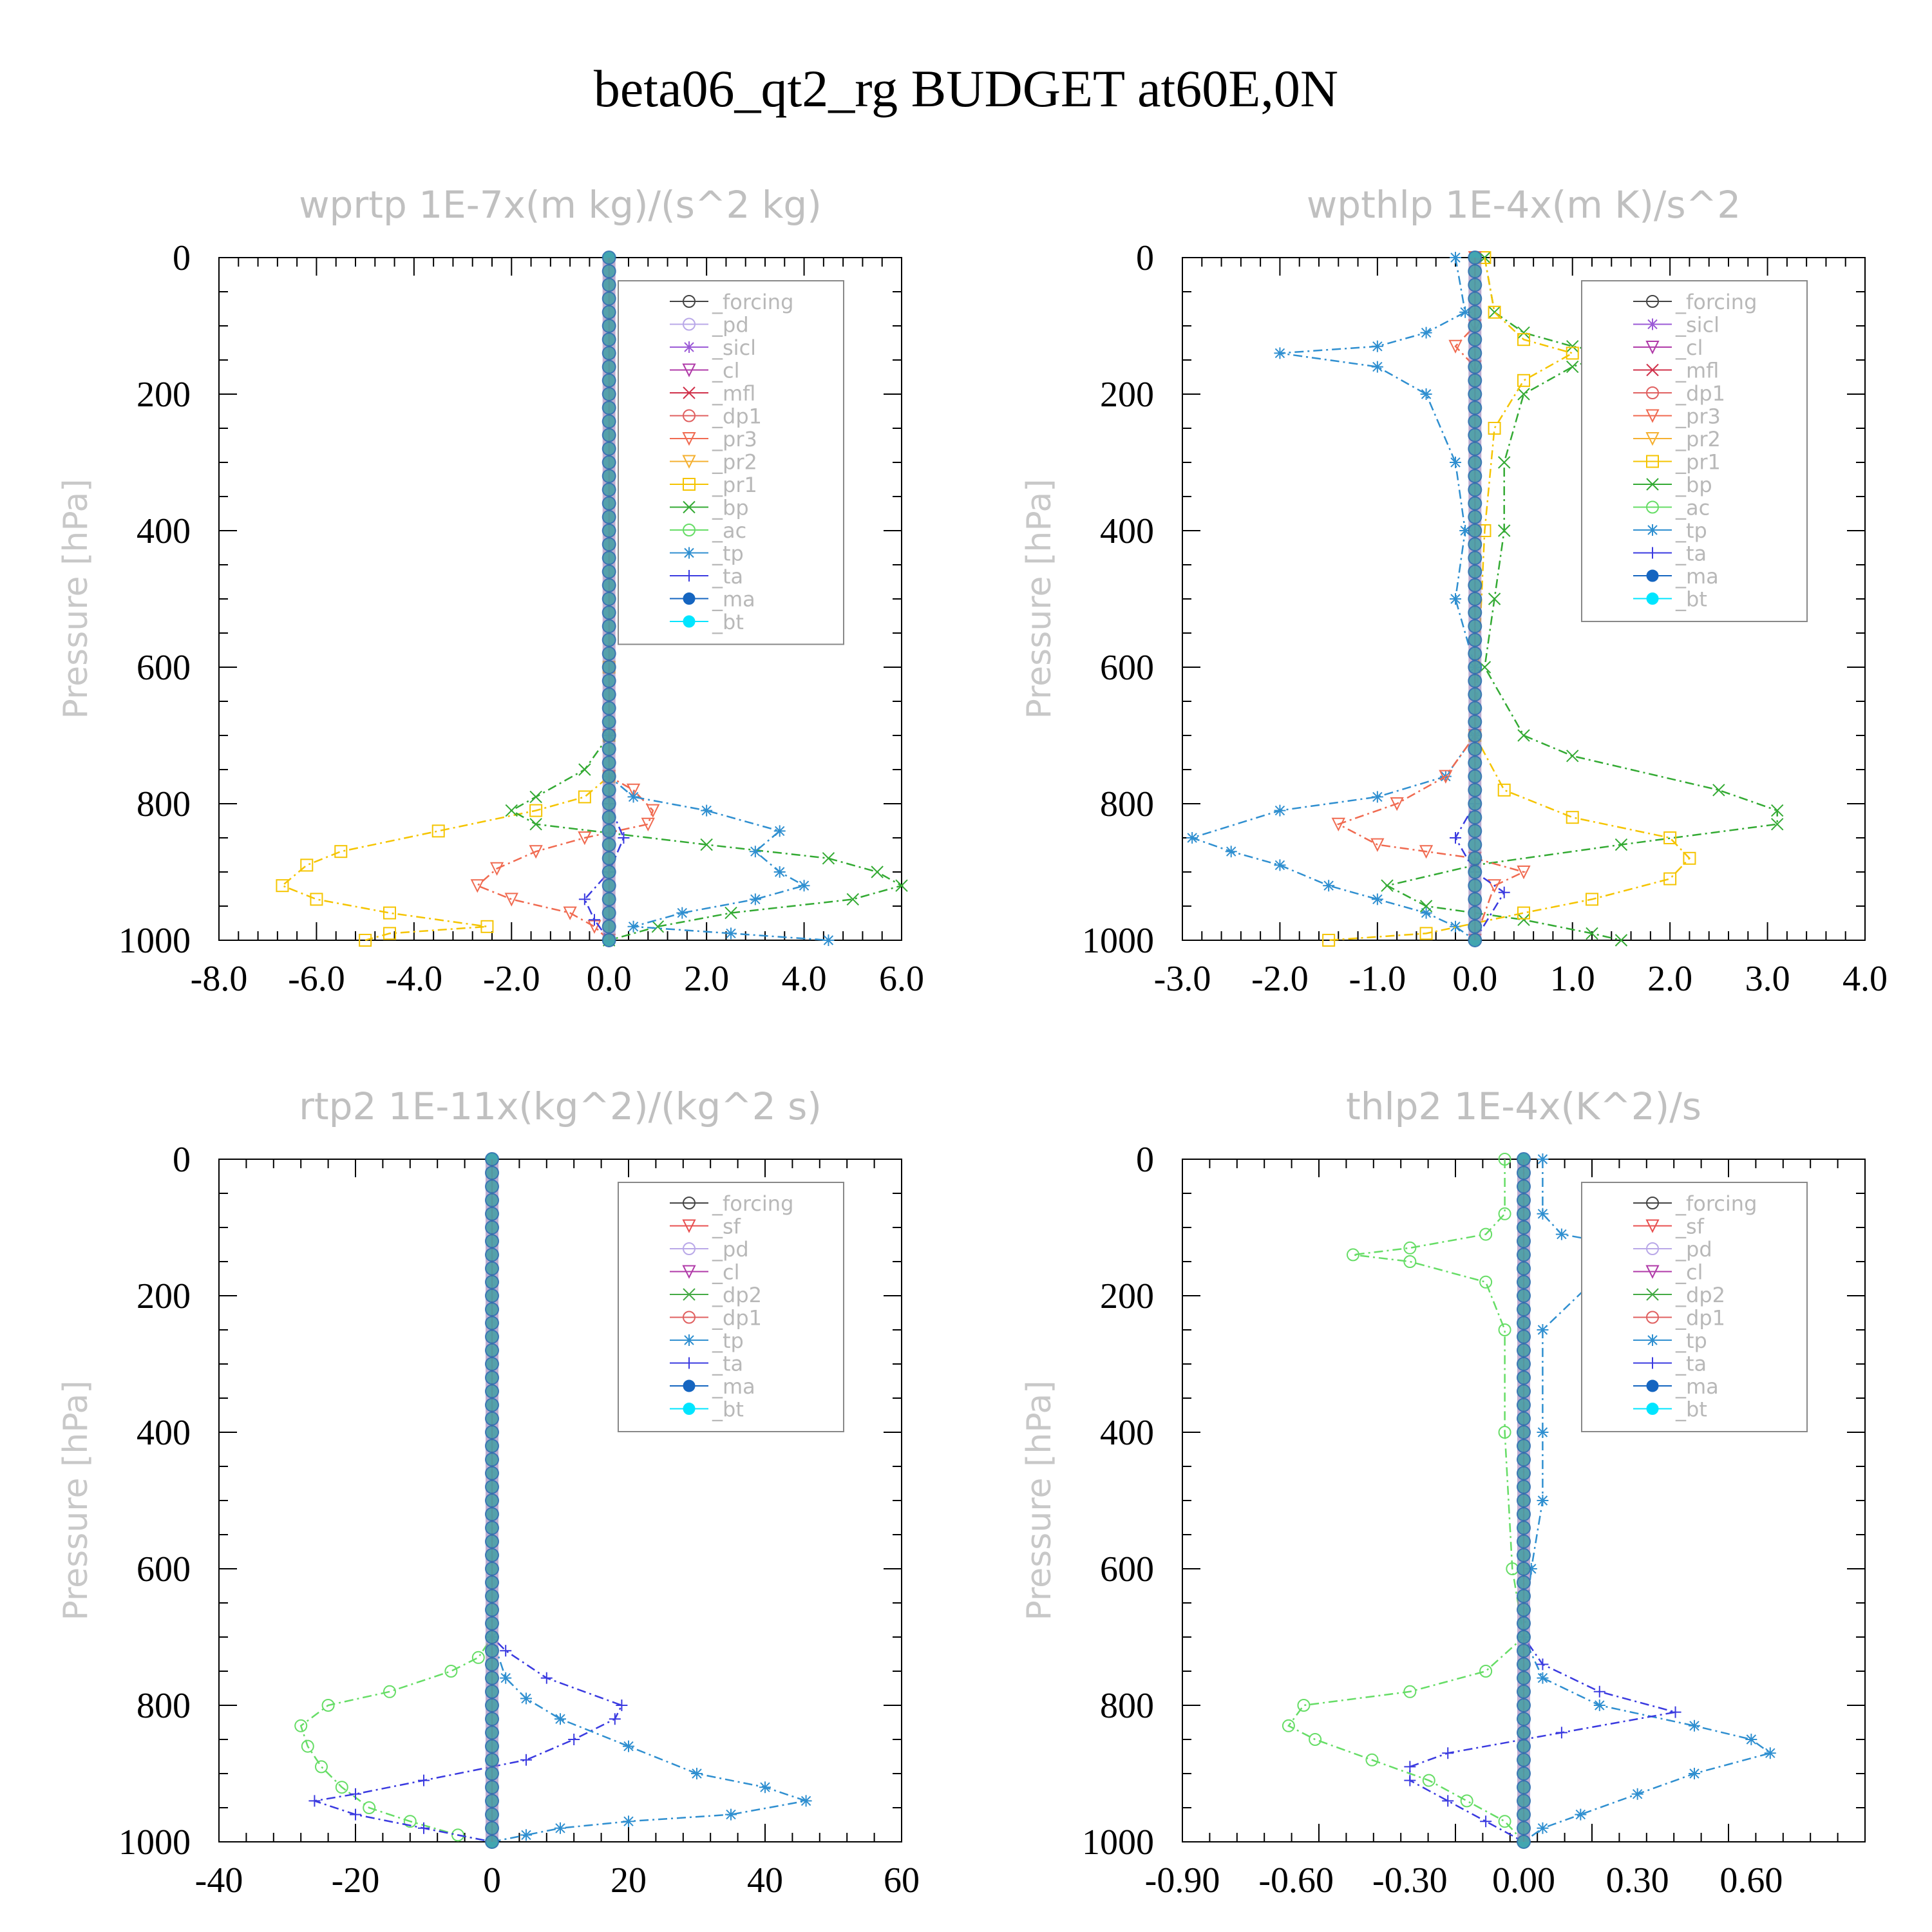 This screenshot has height=1932, width=1932. I want to click on legend-item-pd: _pd, so click(710, 1250).